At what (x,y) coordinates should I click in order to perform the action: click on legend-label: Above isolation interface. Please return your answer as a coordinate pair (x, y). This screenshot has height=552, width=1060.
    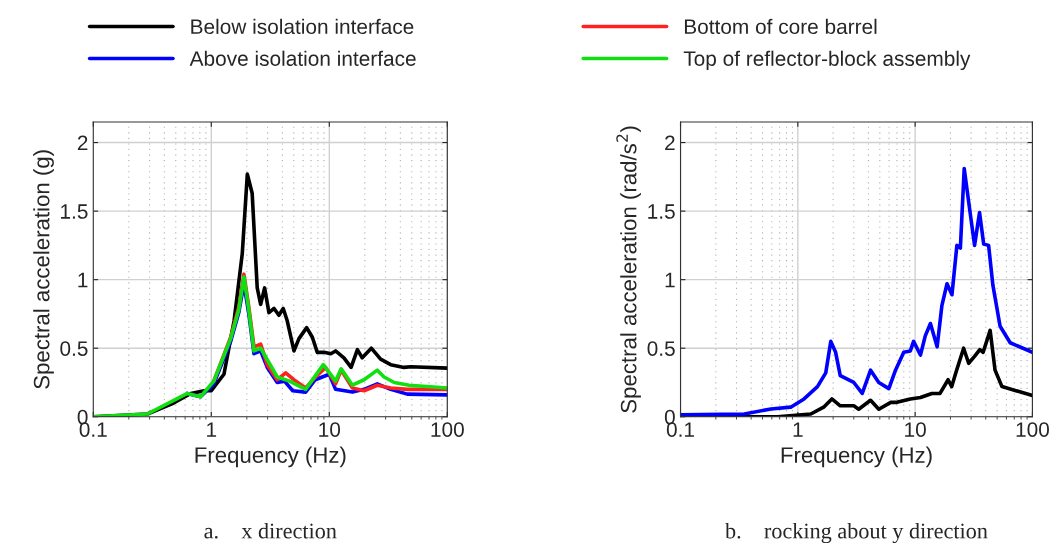
    Looking at the image, I should click on (302, 58).